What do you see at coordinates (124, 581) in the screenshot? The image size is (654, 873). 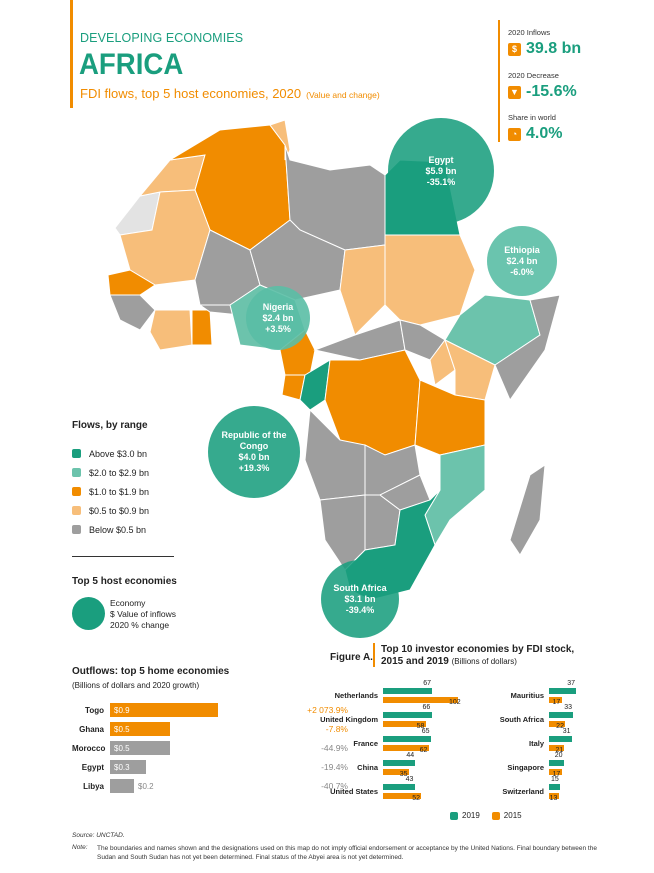 I see `top5-title: Top 5 host economies` at bounding box center [124, 581].